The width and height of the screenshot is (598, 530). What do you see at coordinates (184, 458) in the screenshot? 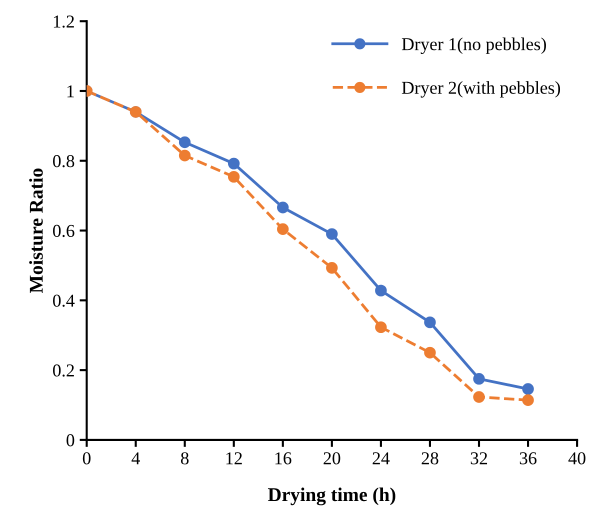
I see `x-tick-label: 8` at bounding box center [184, 458].